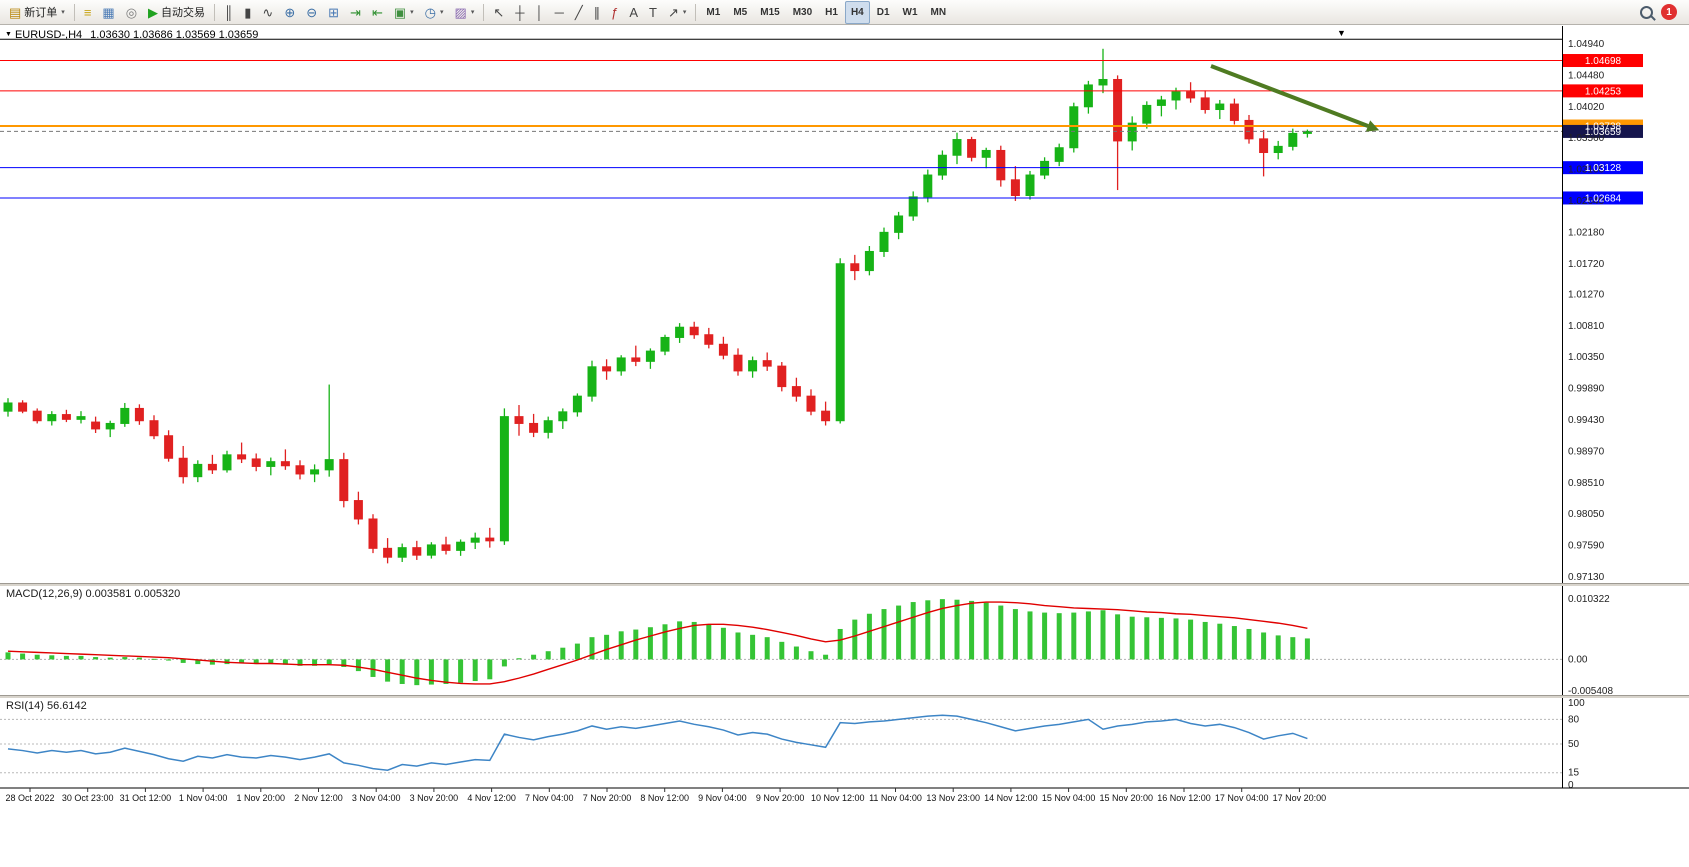 The height and width of the screenshot is (867, 1689). Describe the element at coordinates (1184, 798) in the screenshot. I see `svg-text: 16 Nov 12:00` at that location.